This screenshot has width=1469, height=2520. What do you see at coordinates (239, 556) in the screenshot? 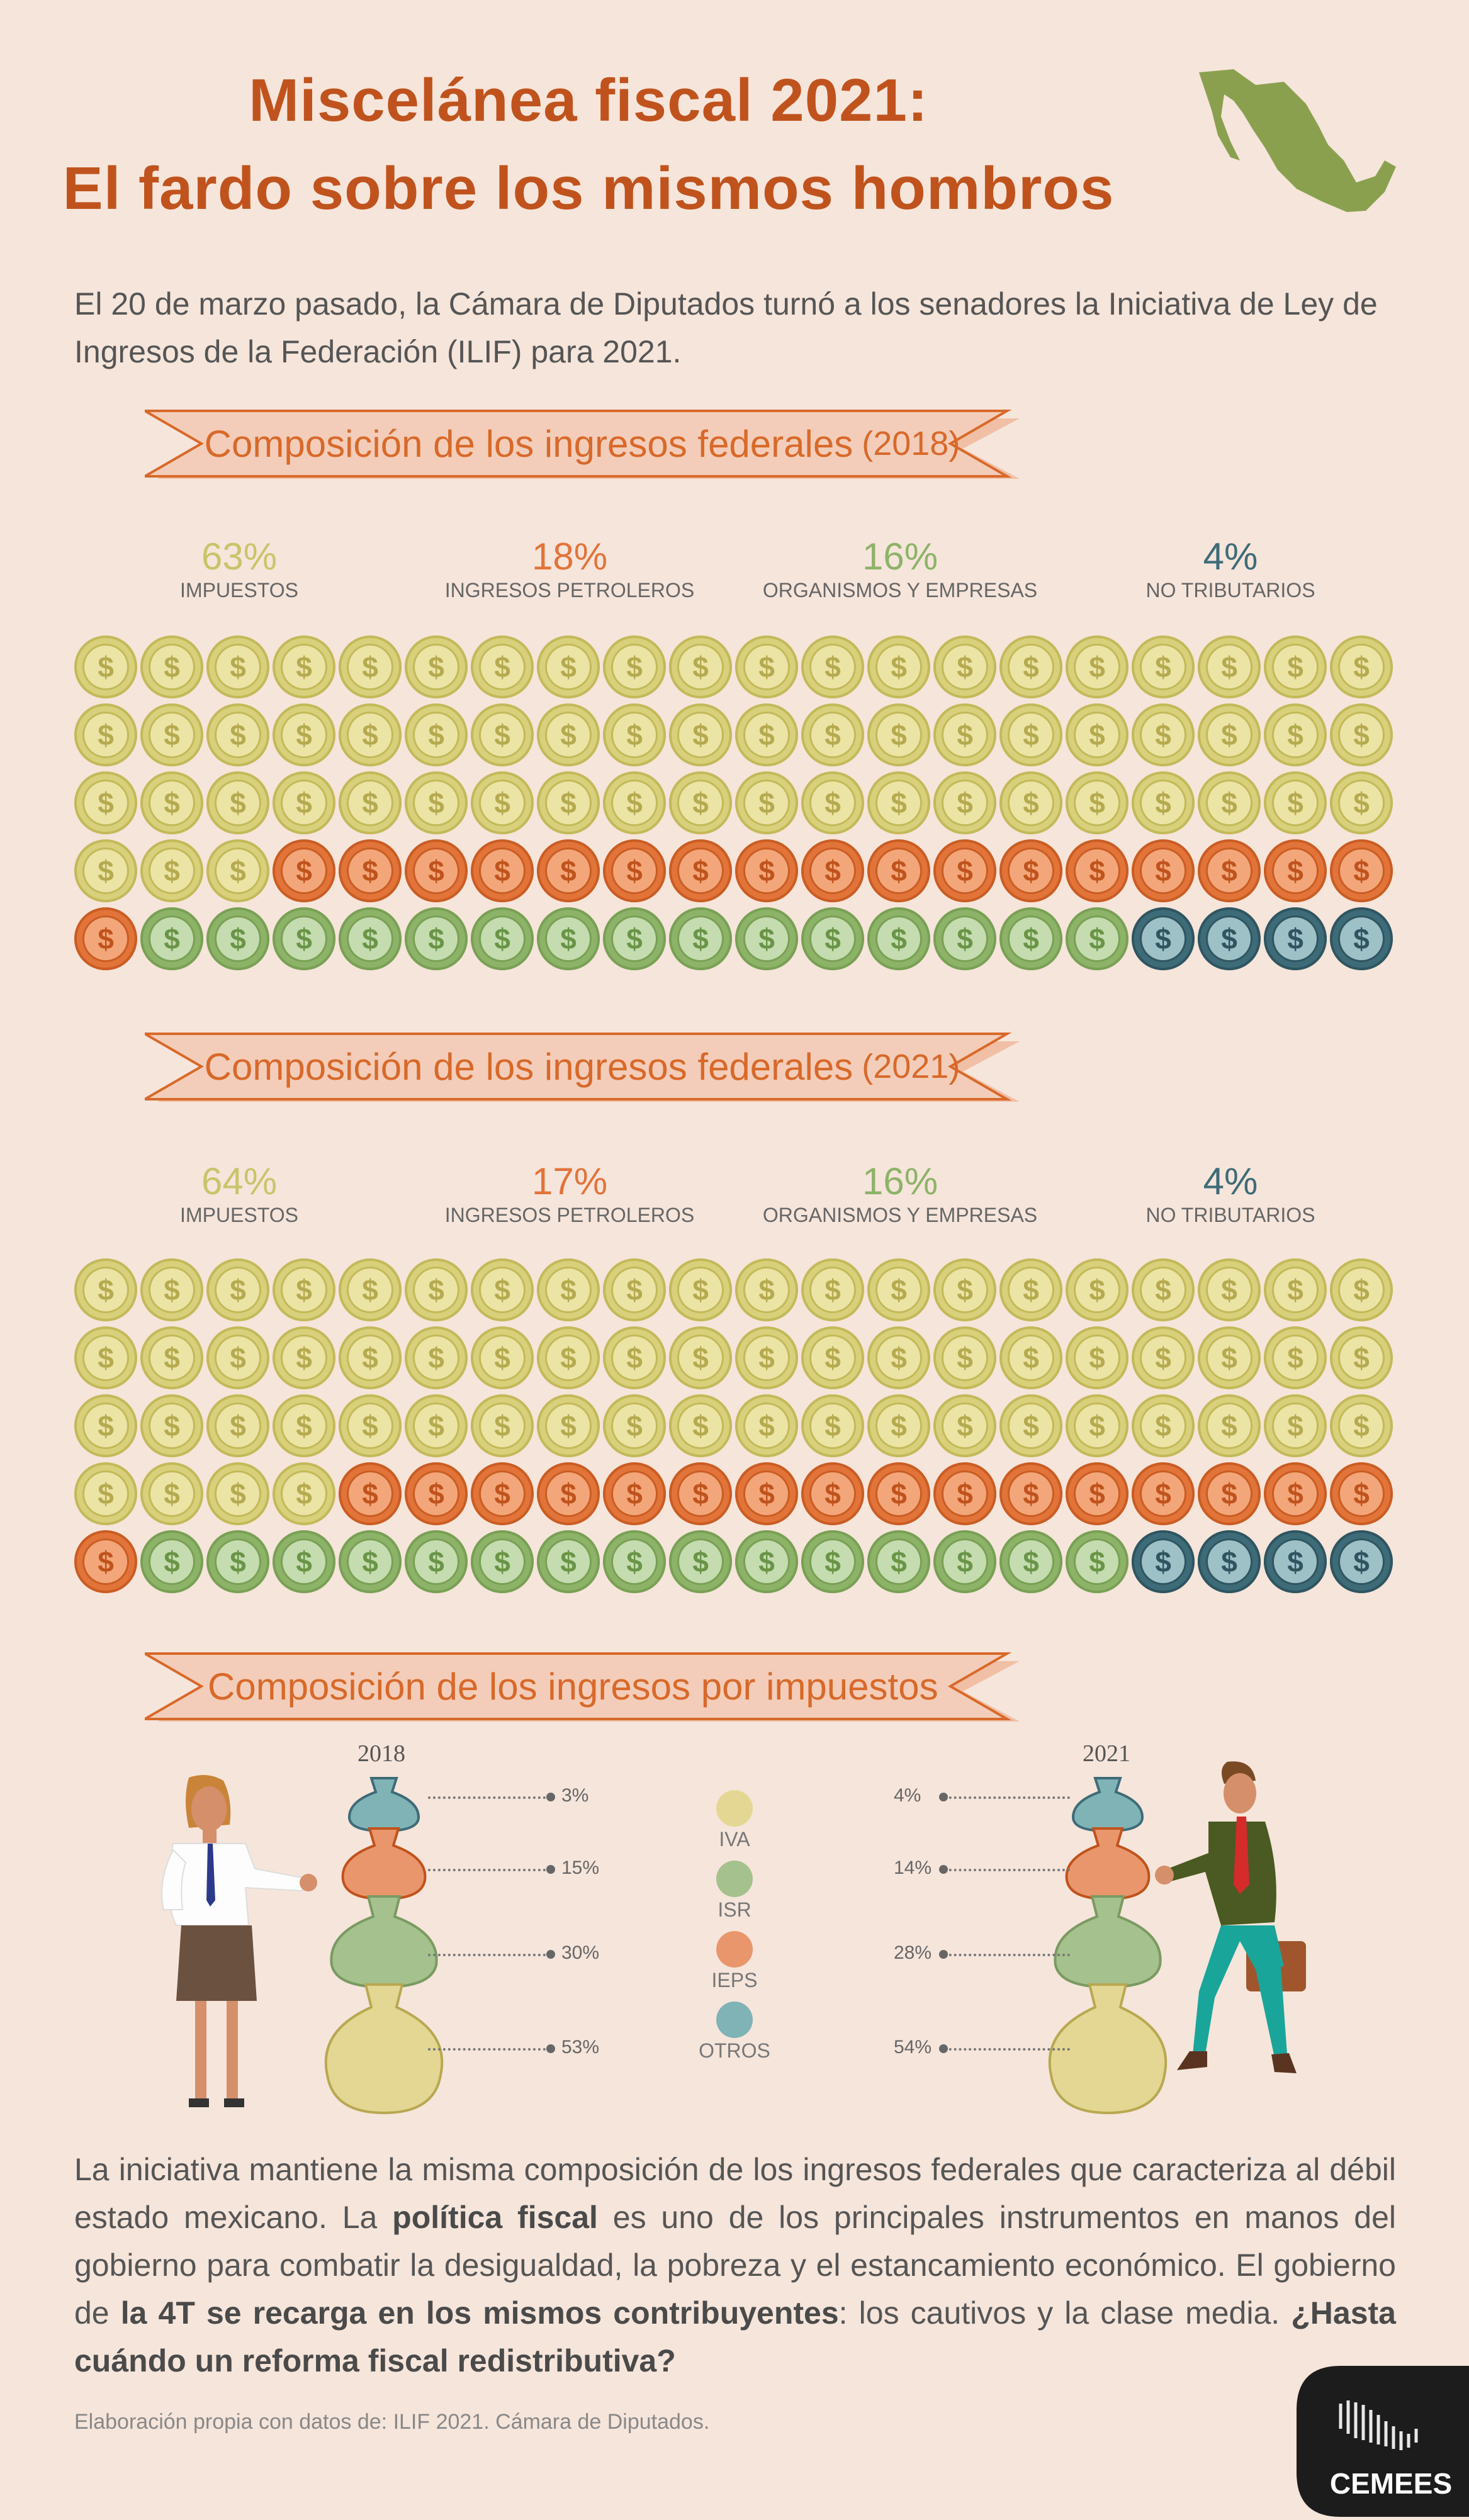
I see `stat-impuestos-pct: 63%` at bounding box center [239, 556].